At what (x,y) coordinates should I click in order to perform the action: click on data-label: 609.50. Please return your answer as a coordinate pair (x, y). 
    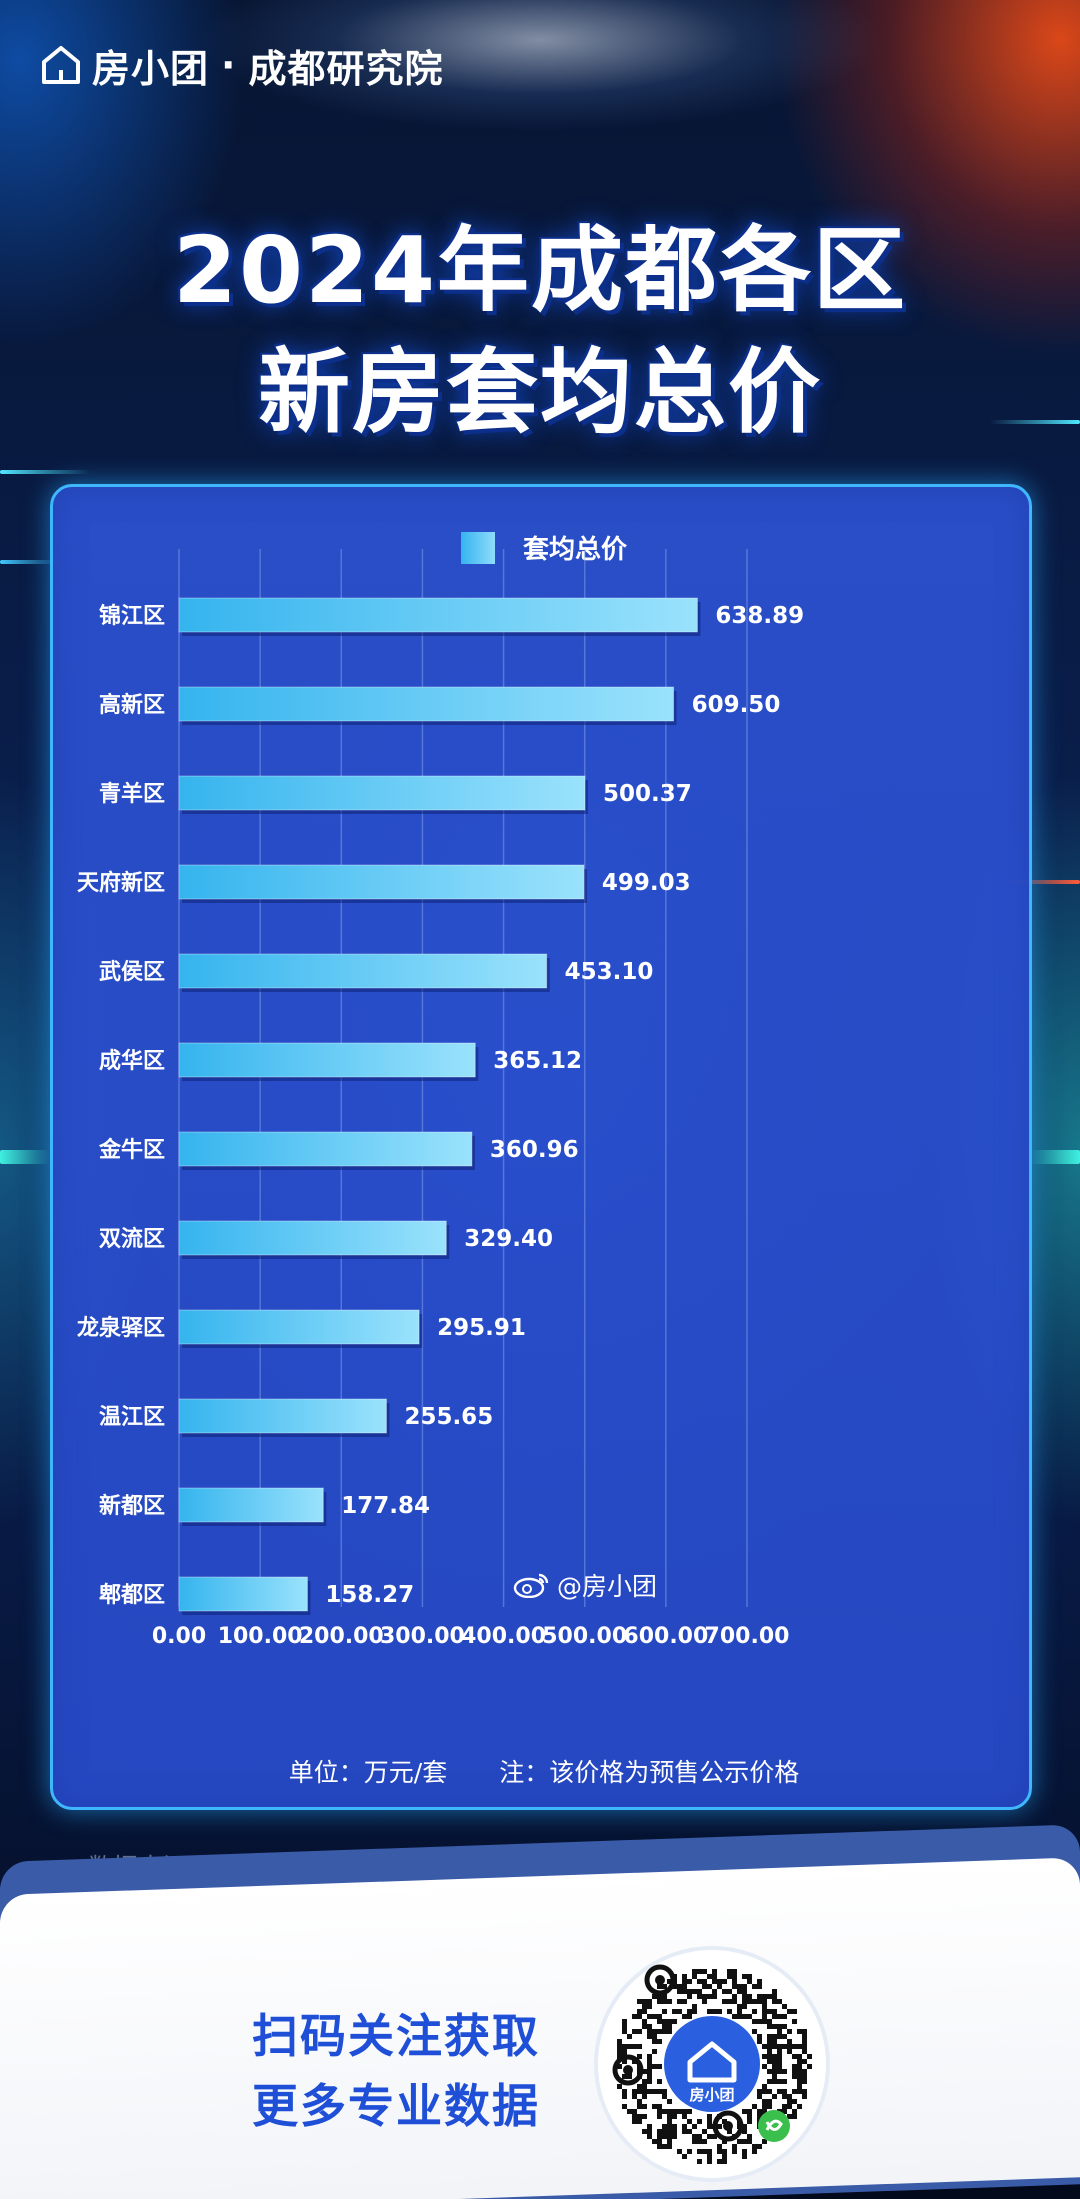
    Looking at the image, I should click on (736, 705).